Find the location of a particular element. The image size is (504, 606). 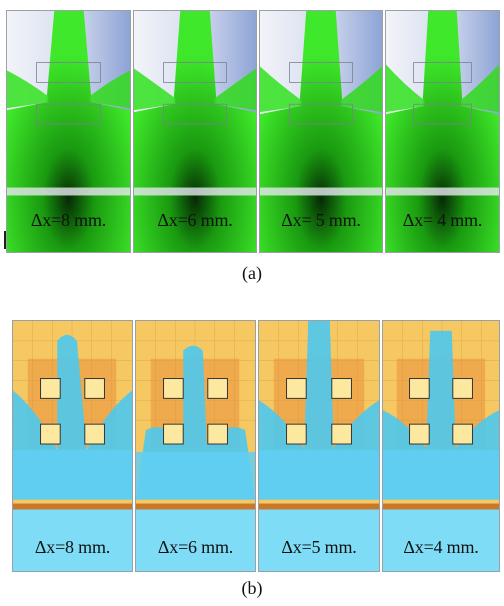

panel-label: Δx=5 mm. is located at coordinates (319, 547).